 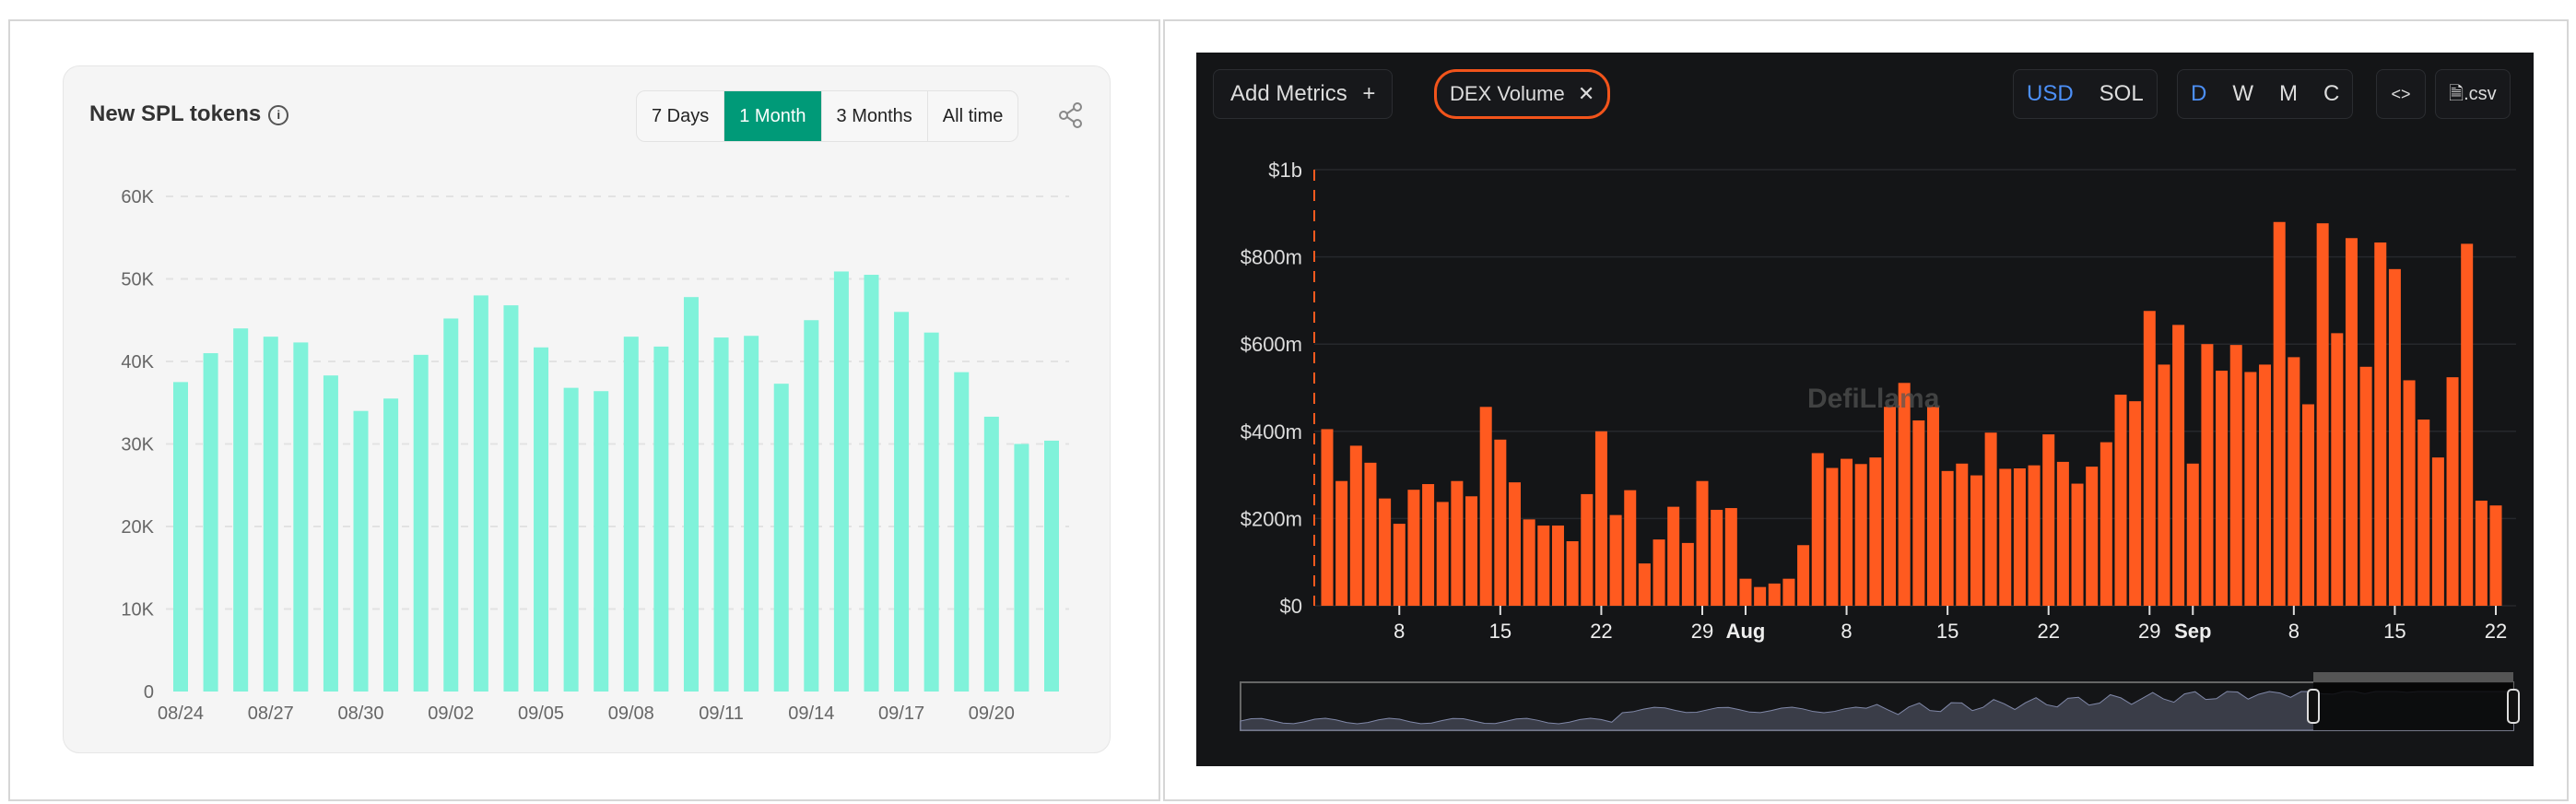 What do you see at coordinates (773, 116) in the screenshot?
I see `range-1-month: 1 Month` at bounding box center [773, 116].